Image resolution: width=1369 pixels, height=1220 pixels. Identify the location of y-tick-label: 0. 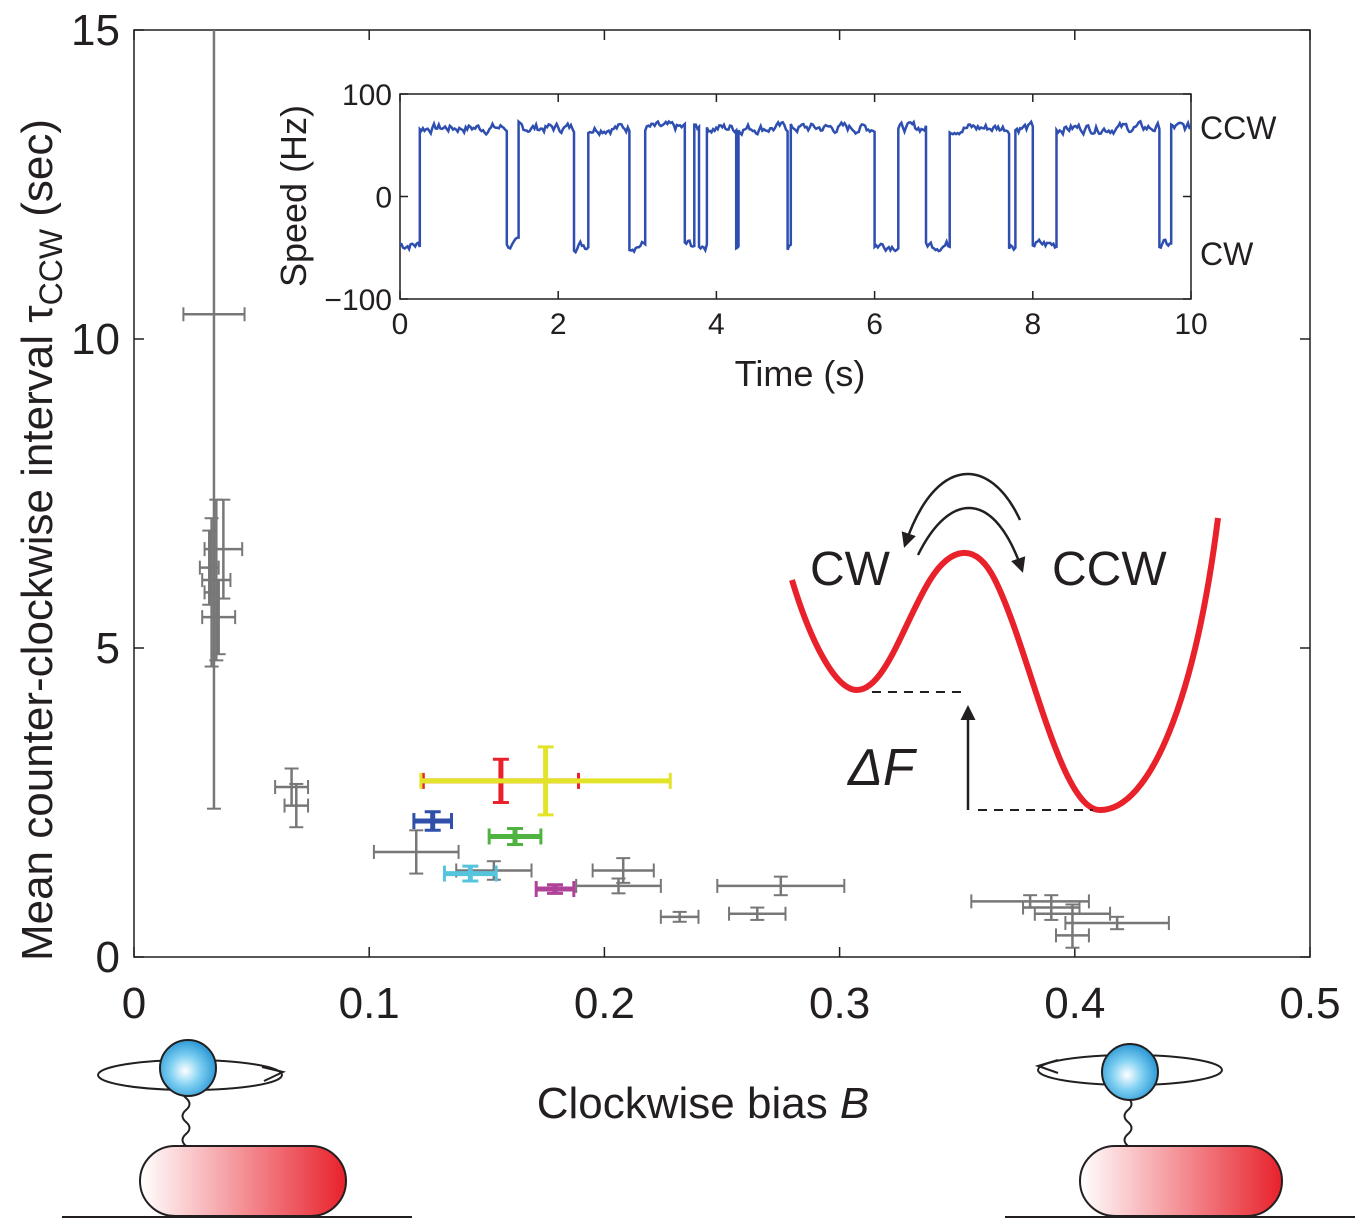
(108, 957).